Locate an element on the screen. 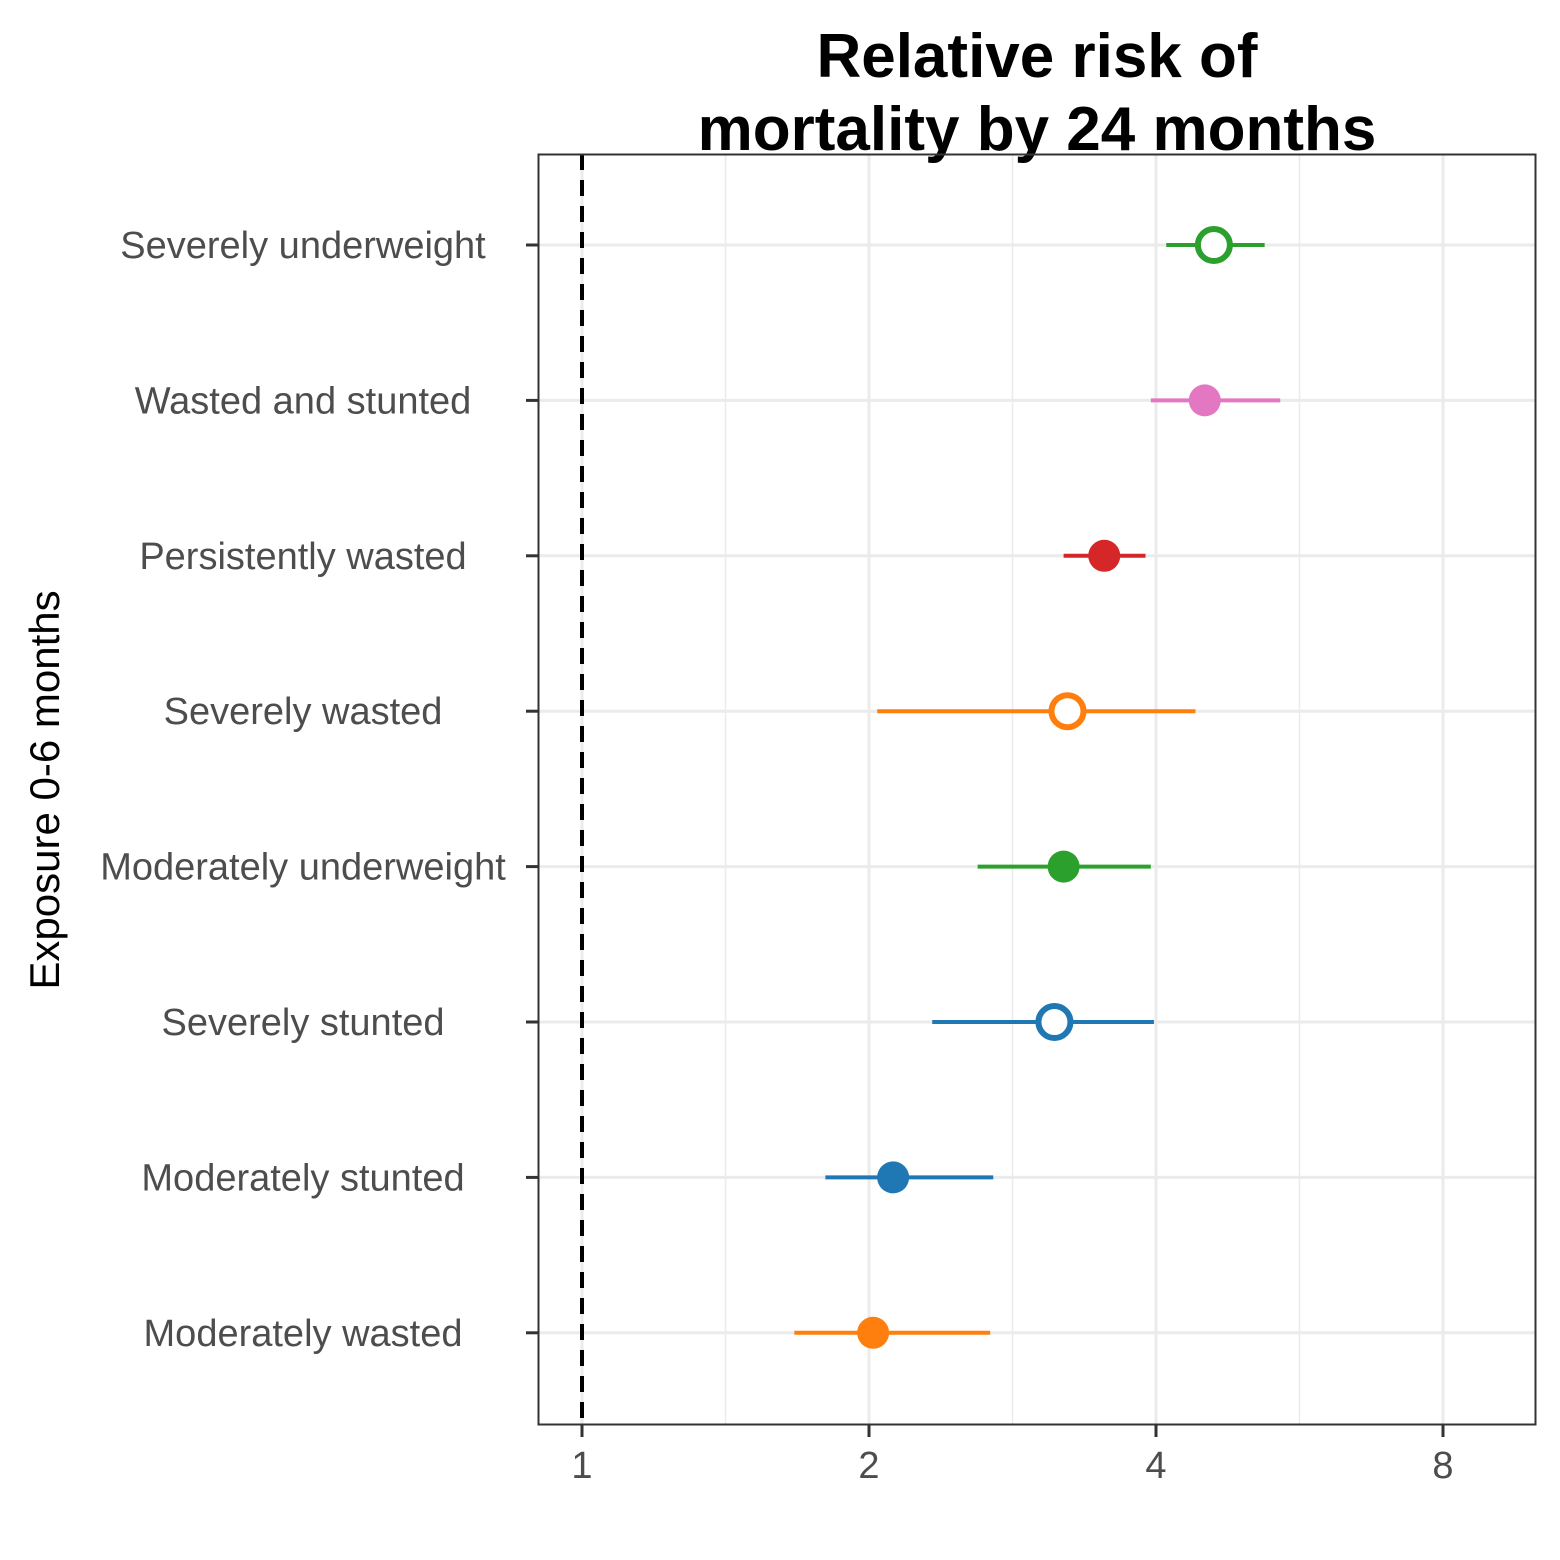 The width and height of the screenshot is (1560, 1560). chart-title-line-1: Relative risk of is located at coordinates (1036, 56).